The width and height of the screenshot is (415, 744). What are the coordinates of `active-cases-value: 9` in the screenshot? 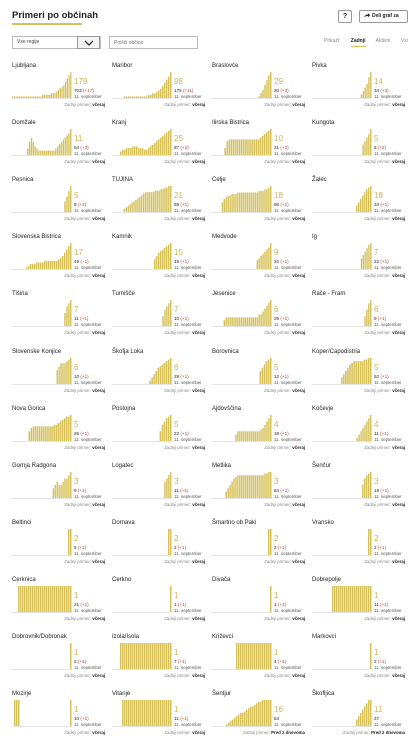 It's located at (276, 253).